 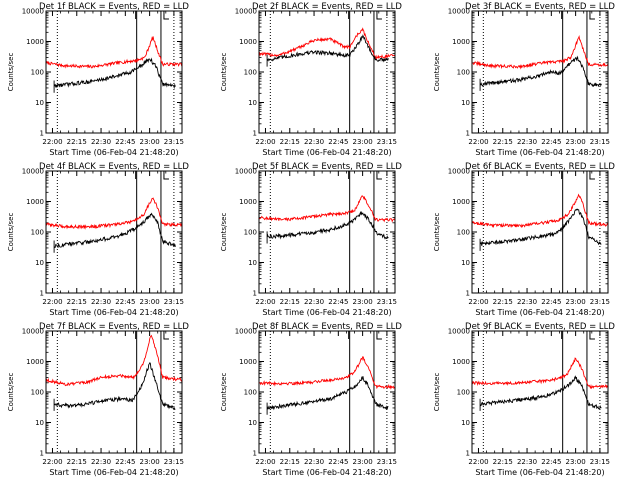 What do you see at coordinates (540, 7) in the screenshot?
I see `chart-title: Det 3f BLACK = Events, RED = LLD` at bounding box center [540, 7].